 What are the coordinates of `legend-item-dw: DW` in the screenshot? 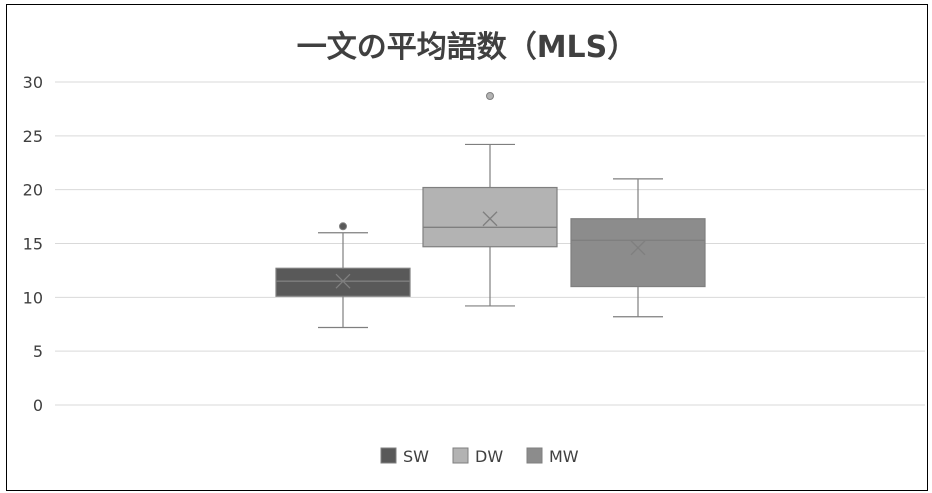 It's located at (477, 456).